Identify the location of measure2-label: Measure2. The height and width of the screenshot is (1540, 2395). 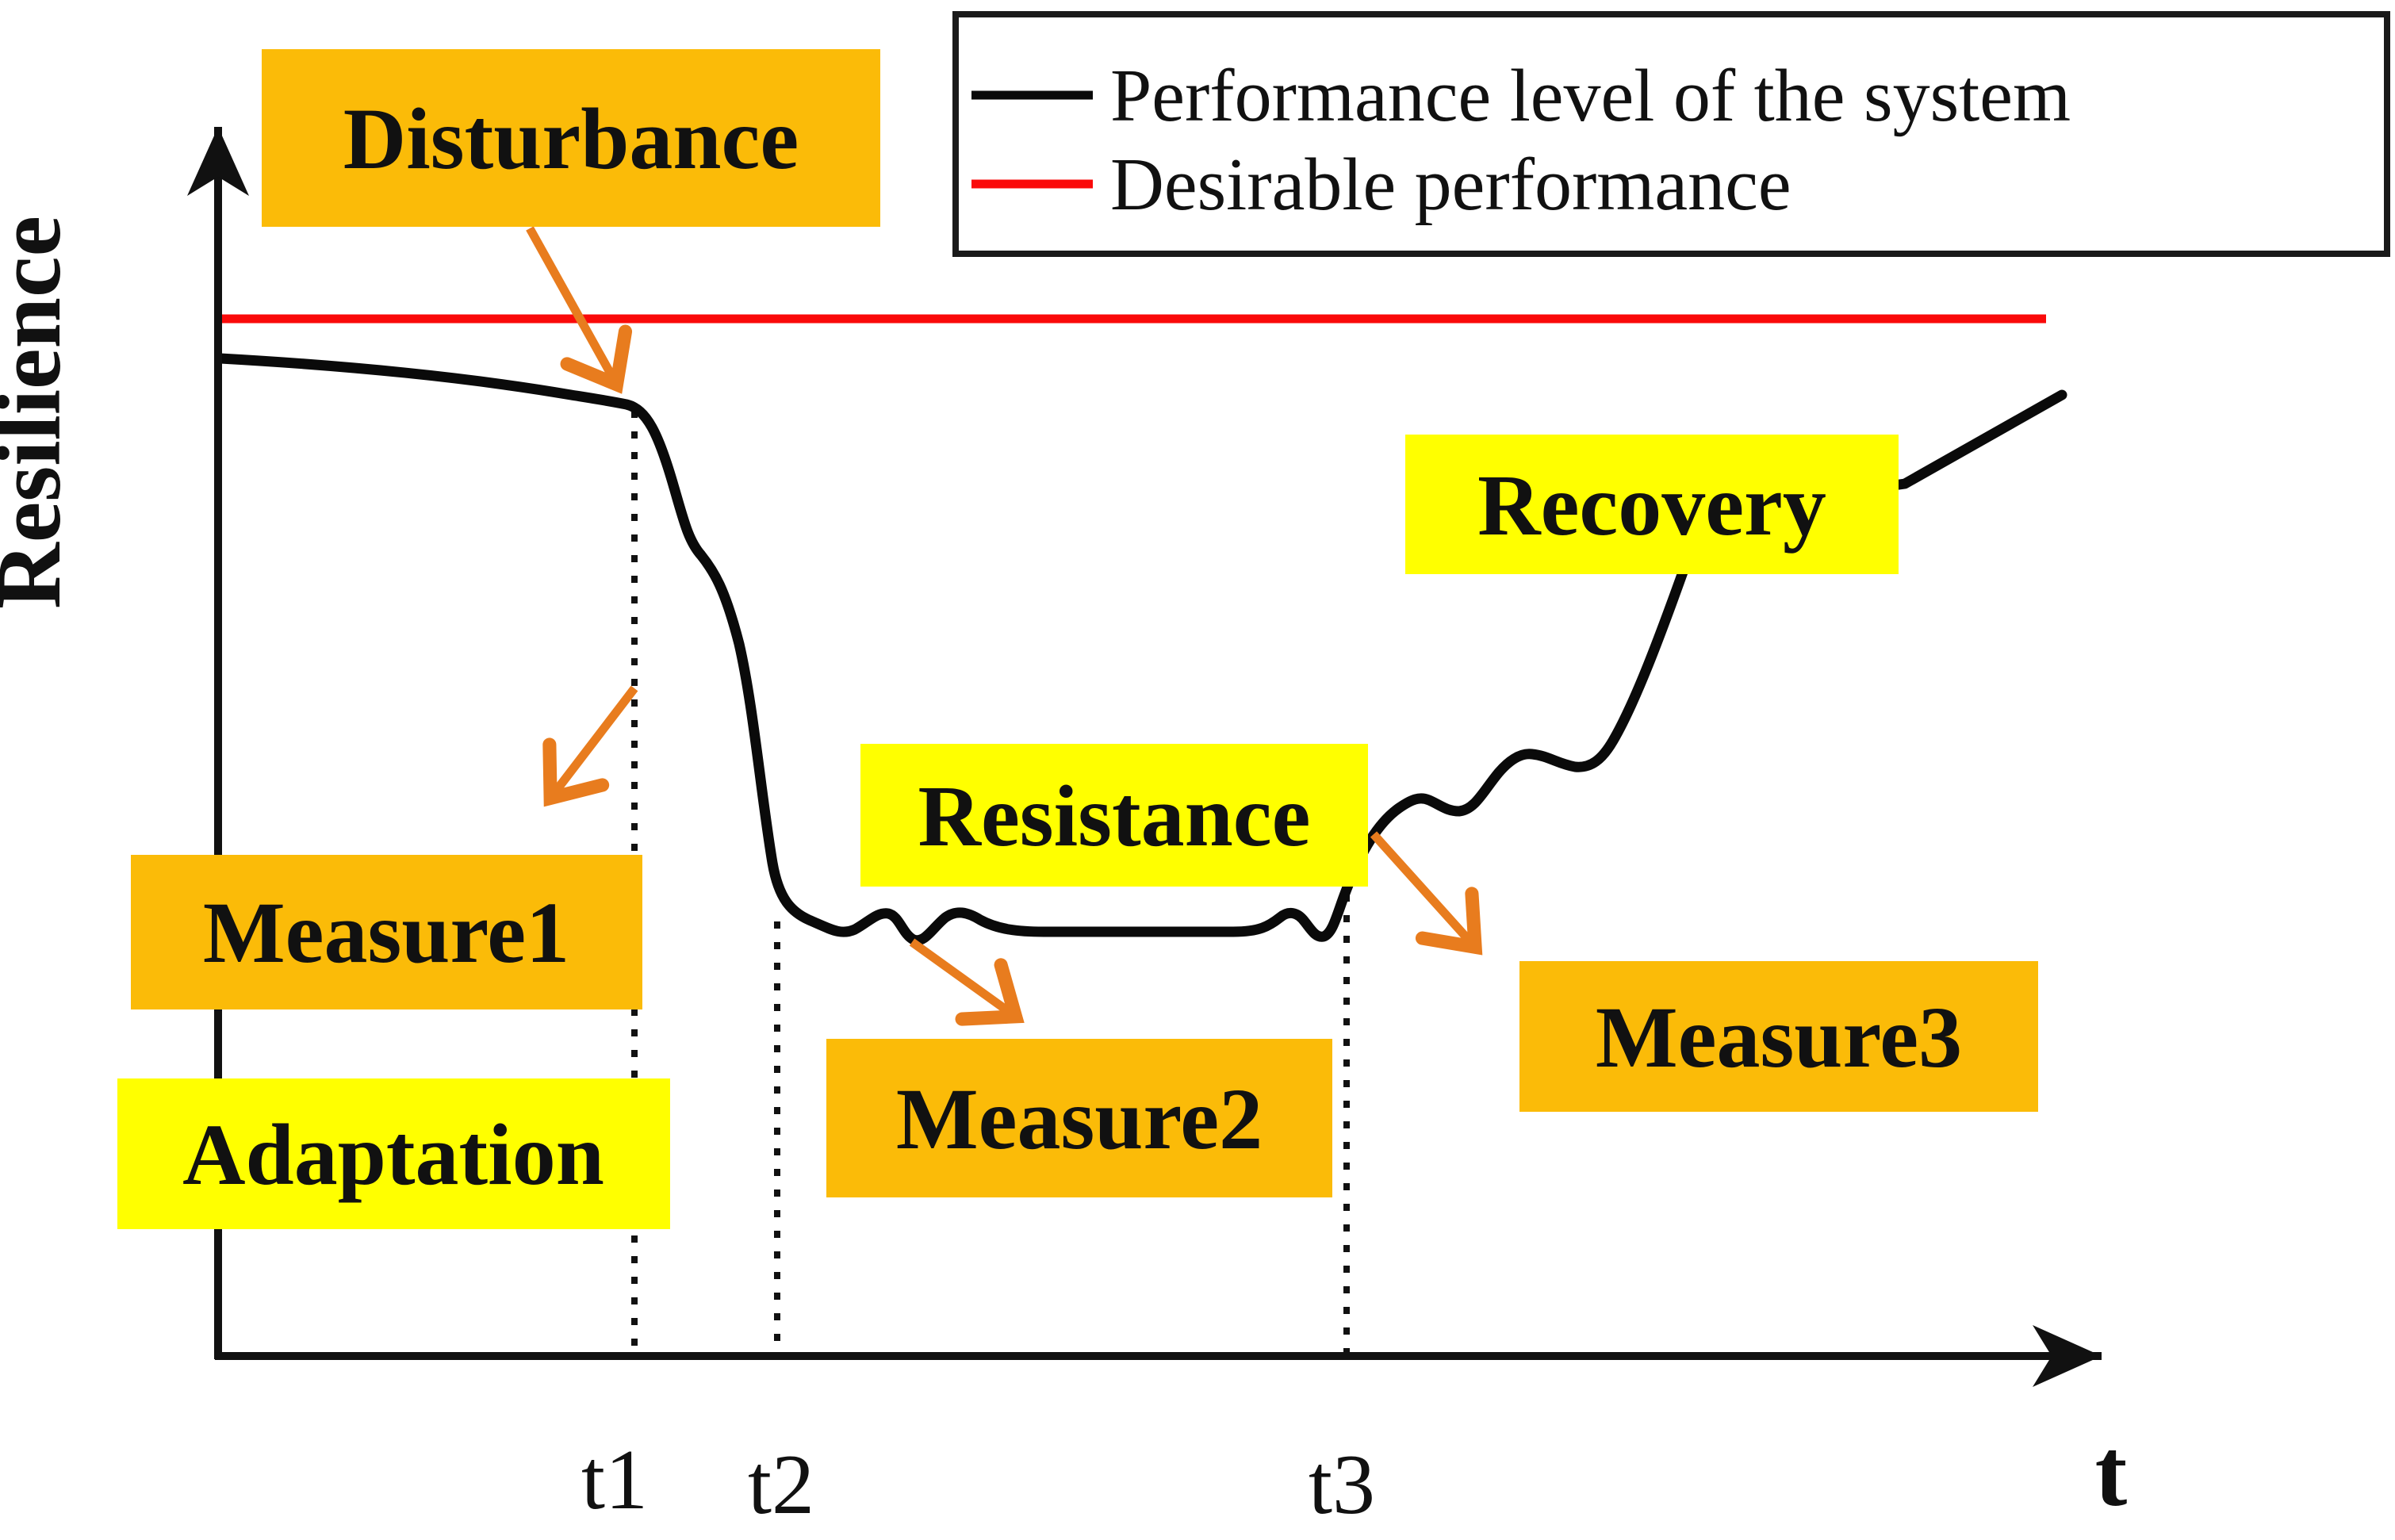
(1079, 1119).